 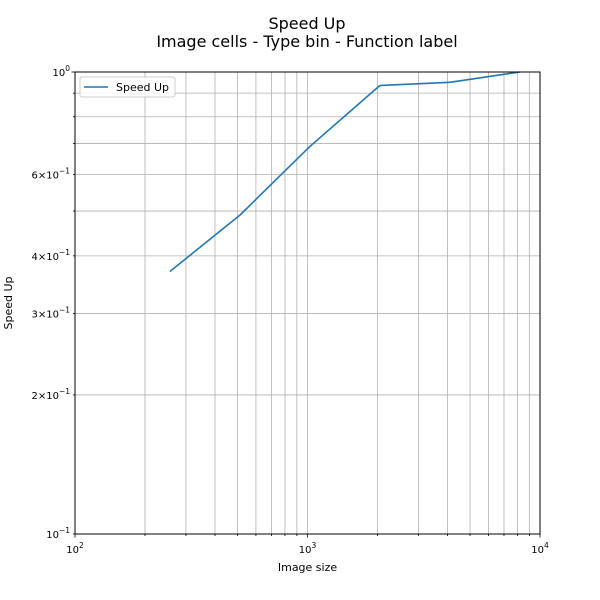 What do you see at coordinates (50, 313) in the screenshot?
I see `y-tick-label: 3×10⁻¹` at bounding box center [50, 313].